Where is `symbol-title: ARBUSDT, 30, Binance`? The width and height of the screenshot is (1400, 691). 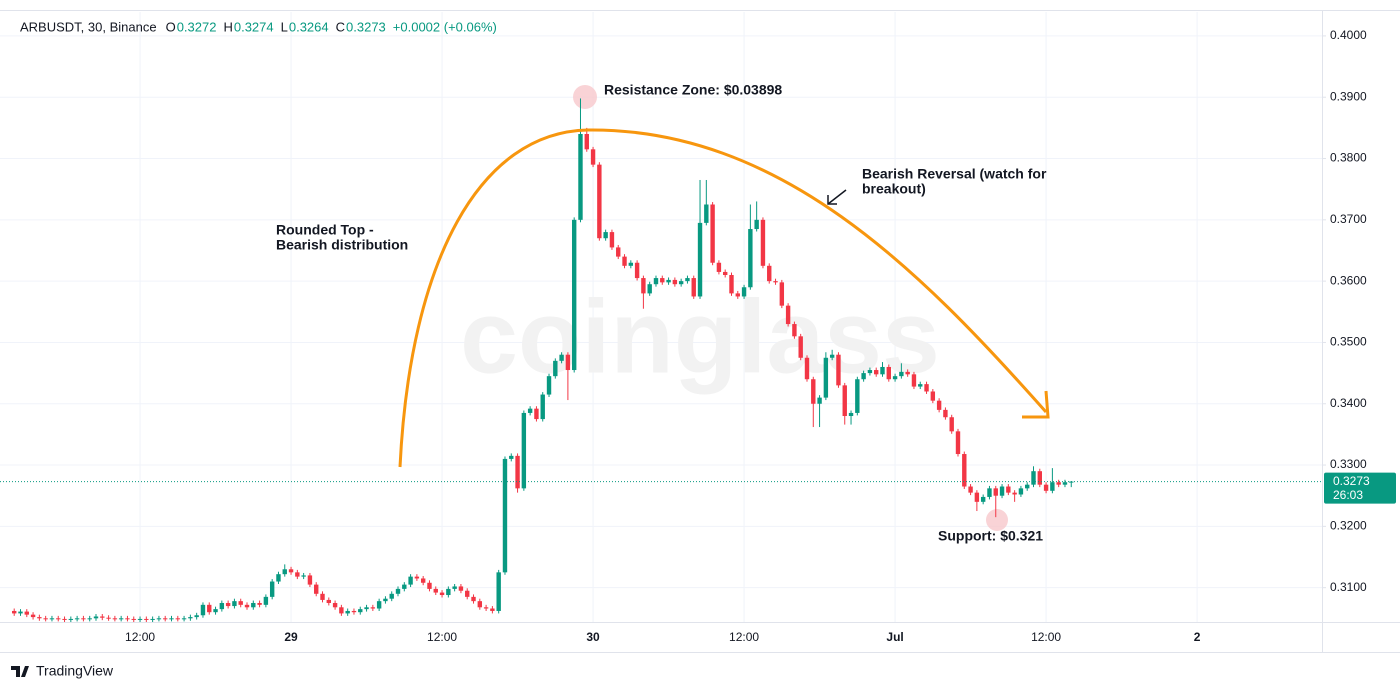
symbol-title: ARBUSDT, 30, Binance is located at coordinates (88, 26).